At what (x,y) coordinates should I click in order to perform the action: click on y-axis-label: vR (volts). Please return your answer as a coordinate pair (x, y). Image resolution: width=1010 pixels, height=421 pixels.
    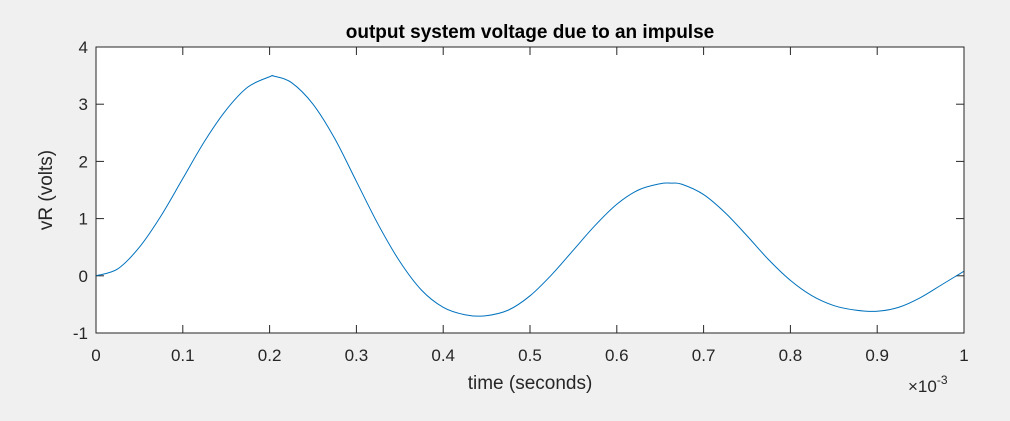
    Looking at the image, I should click on (46, 190).